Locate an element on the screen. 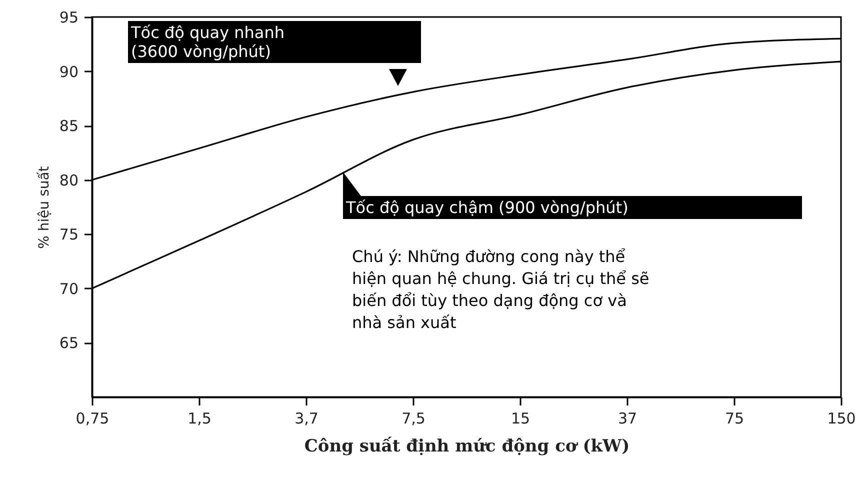  x-tick-label: 0,75 is located at coordinates (93, 419).